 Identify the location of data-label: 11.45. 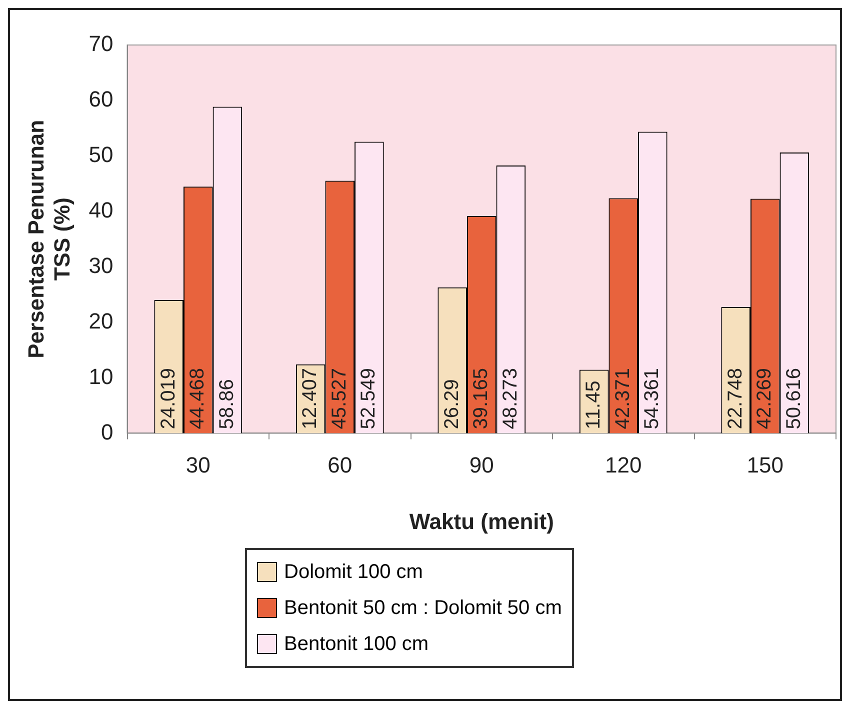
(593, 405).